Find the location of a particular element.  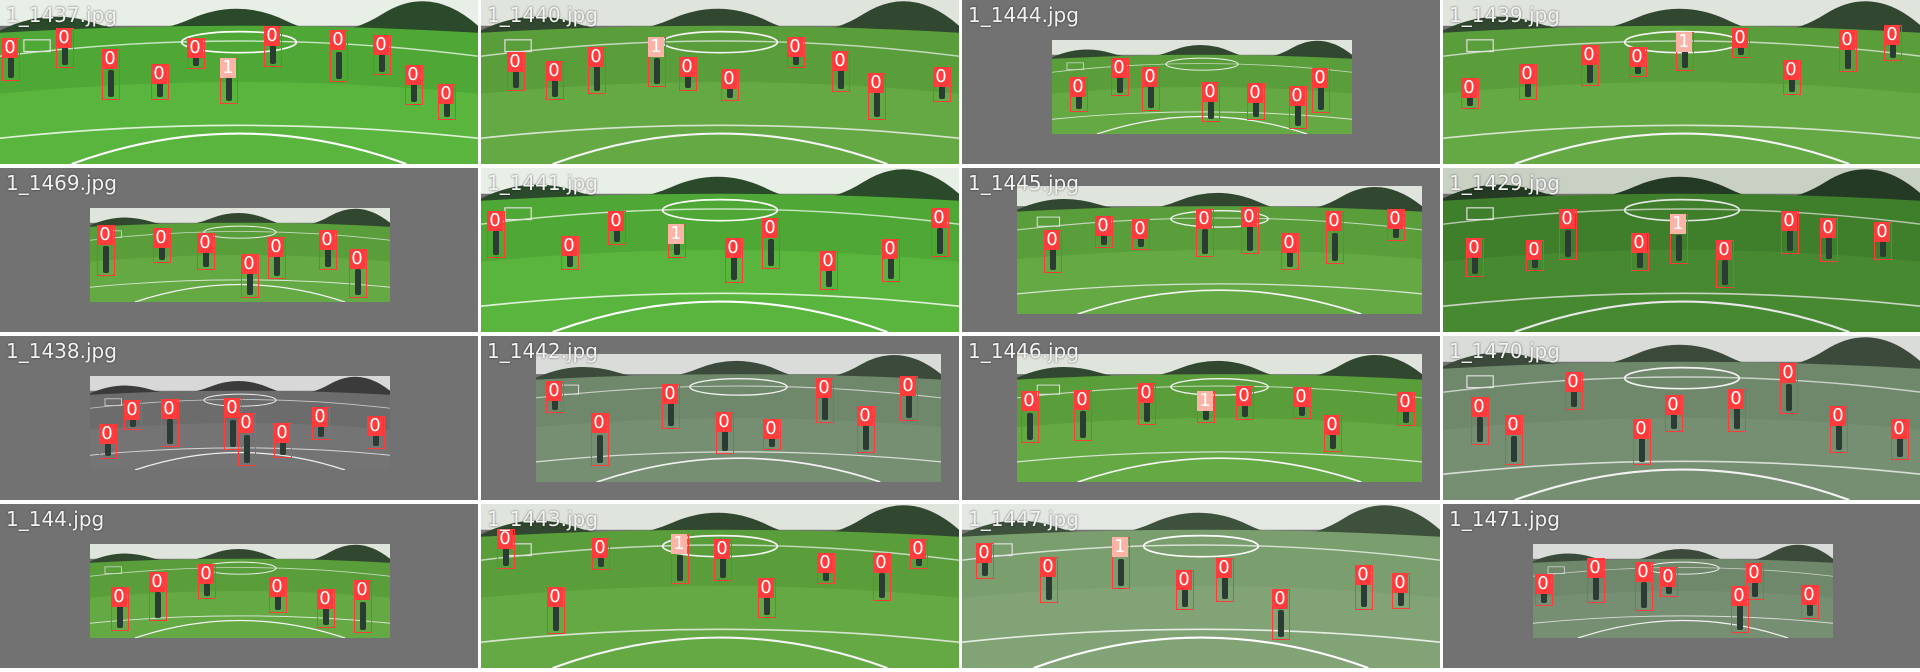

mosaic-tile: 0 0 0 0 1 0 0 0 0 1_1429.jpg is located at coordinates (1681, 250).